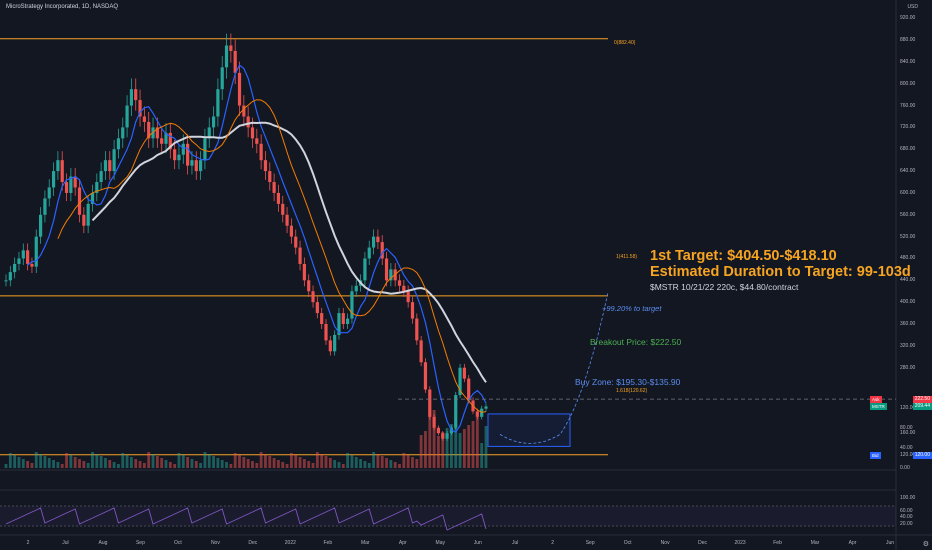 Image resolution: width=932 pixels, height=550 pixels. What do you see at coordinates (440, 543) in the screenshot?
I see `time-tick-label: May` at bounding box center [440, 543].